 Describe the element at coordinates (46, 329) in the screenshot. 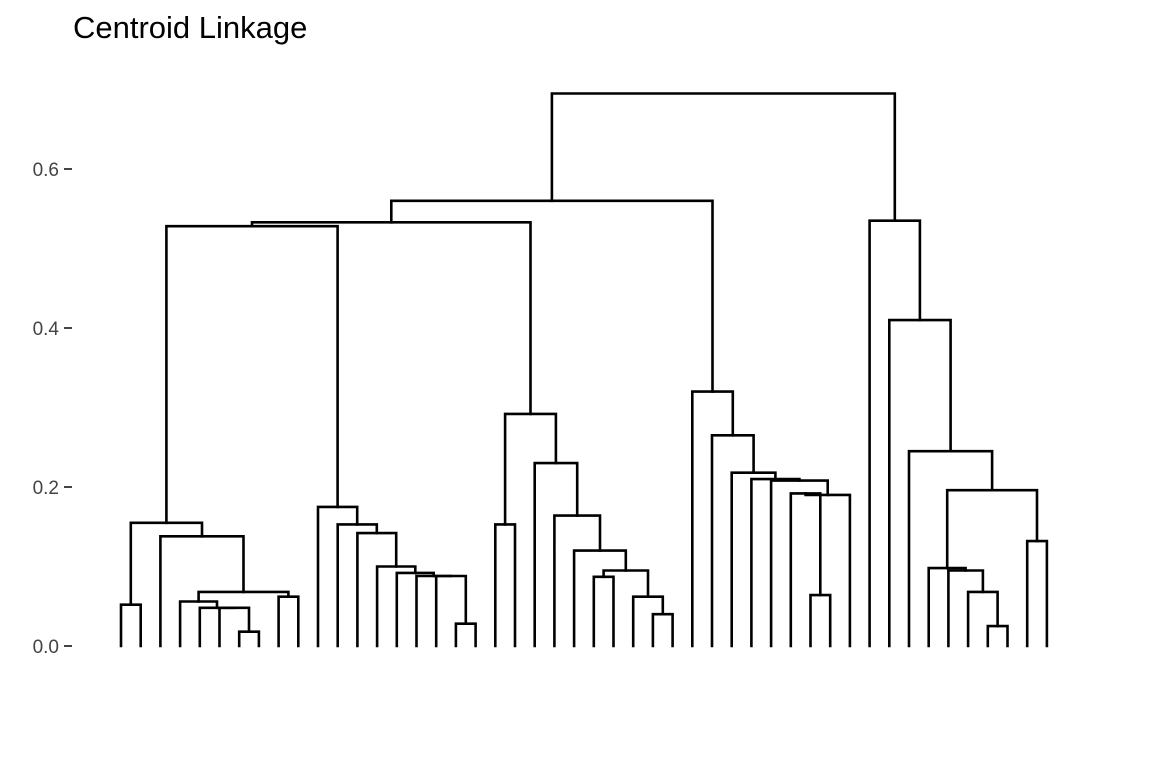

I see `y-tick-label: 0.4` at that location.